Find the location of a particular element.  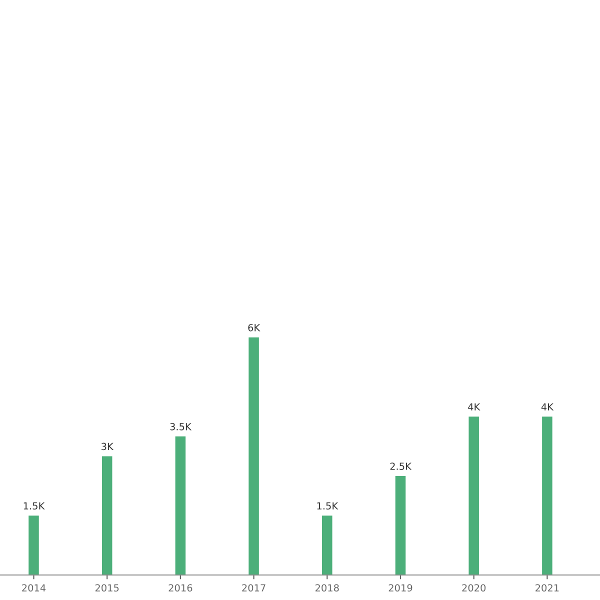

x-tick-label: 2015 is located at coordinates (107, 588).